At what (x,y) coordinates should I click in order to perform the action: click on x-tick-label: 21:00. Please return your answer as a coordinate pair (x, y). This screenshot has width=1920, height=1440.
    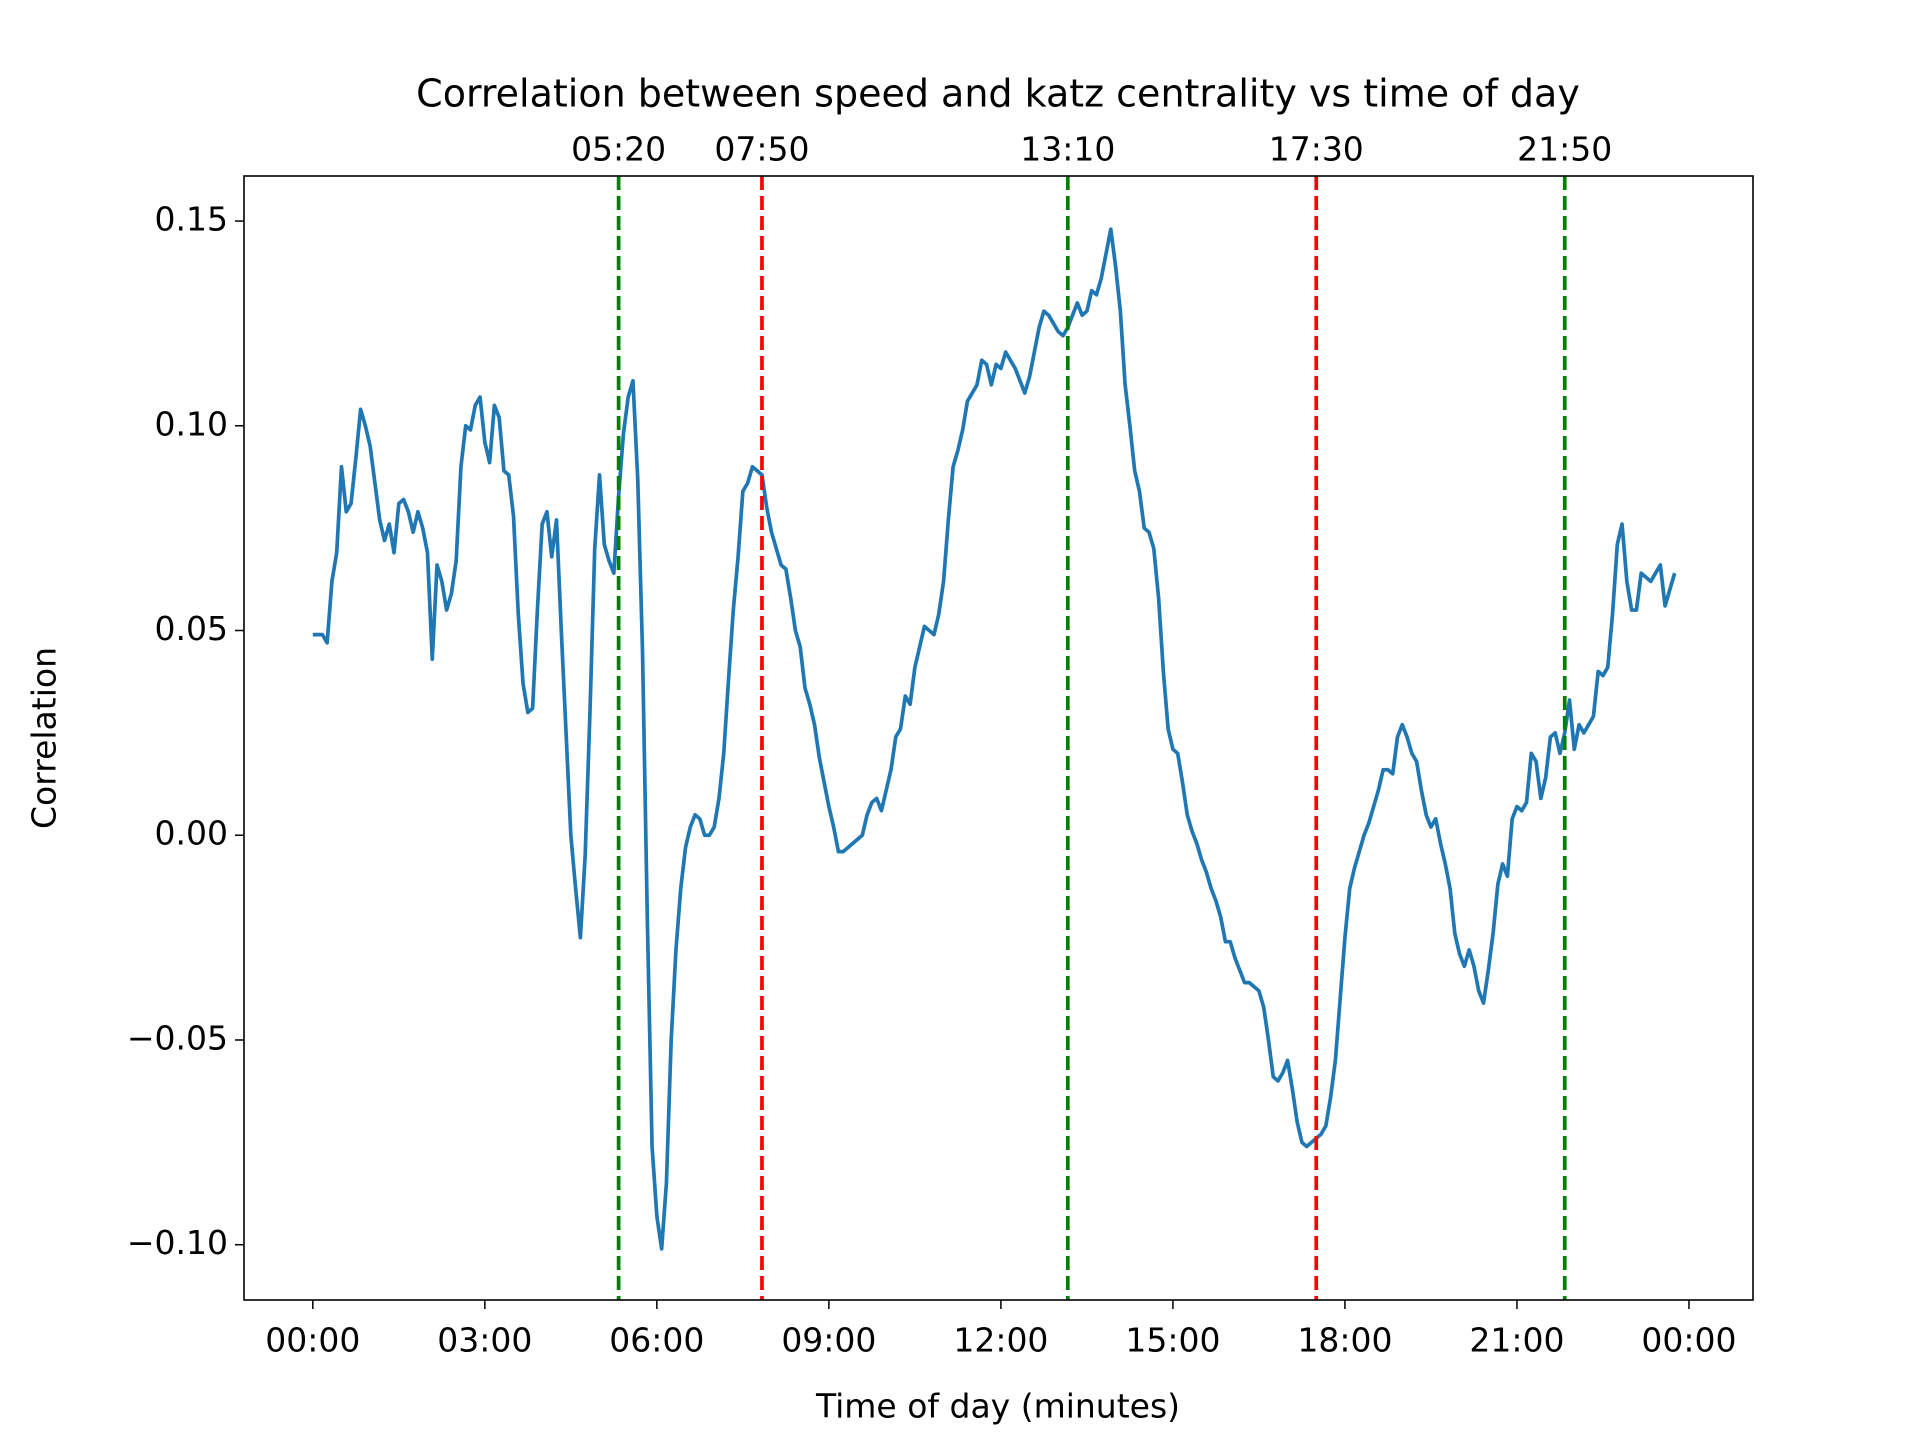
    Looking at the image, I should click on (1516, 1340).